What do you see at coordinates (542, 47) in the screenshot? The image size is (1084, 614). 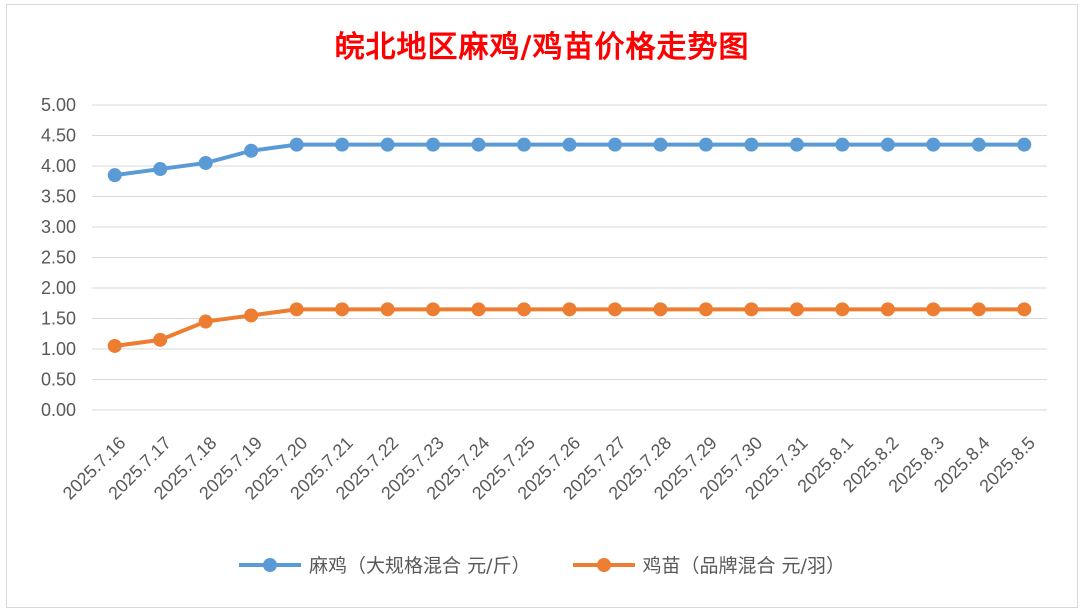 I see `chart-title: 皖北地区麻鸡/鸡苗价格走势图` at bounding box center [542, 47].